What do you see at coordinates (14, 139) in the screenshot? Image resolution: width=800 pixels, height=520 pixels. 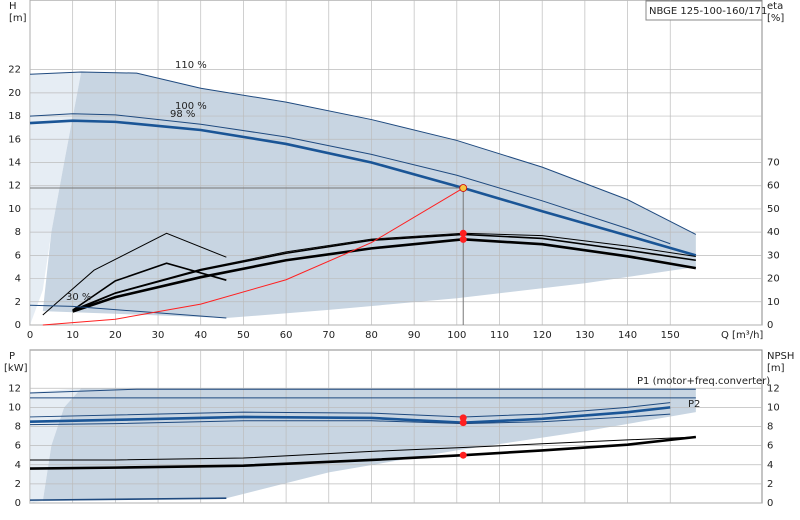 I see `y-tick-label: 16` at bounding box center [14, 139].